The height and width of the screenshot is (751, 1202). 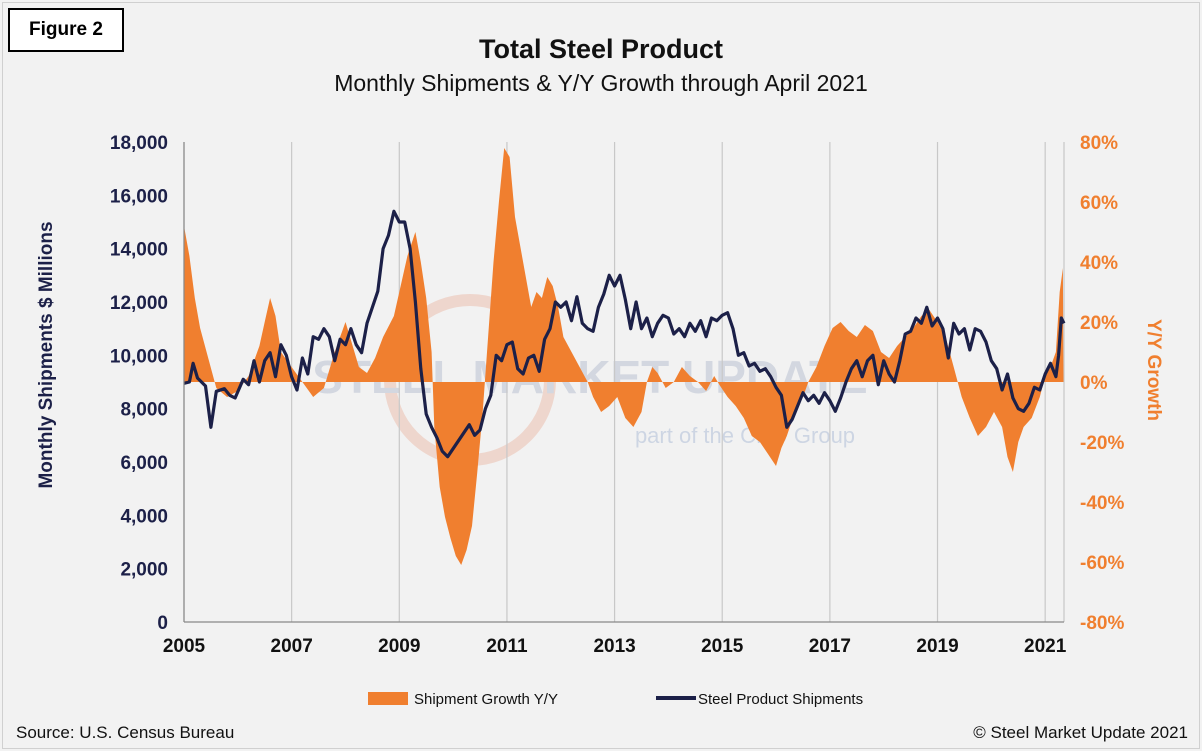 What do you see at coordinates (162, 623) in the screenshot?
I see `y-tick-0: 0` at bounding box center [162, 623].